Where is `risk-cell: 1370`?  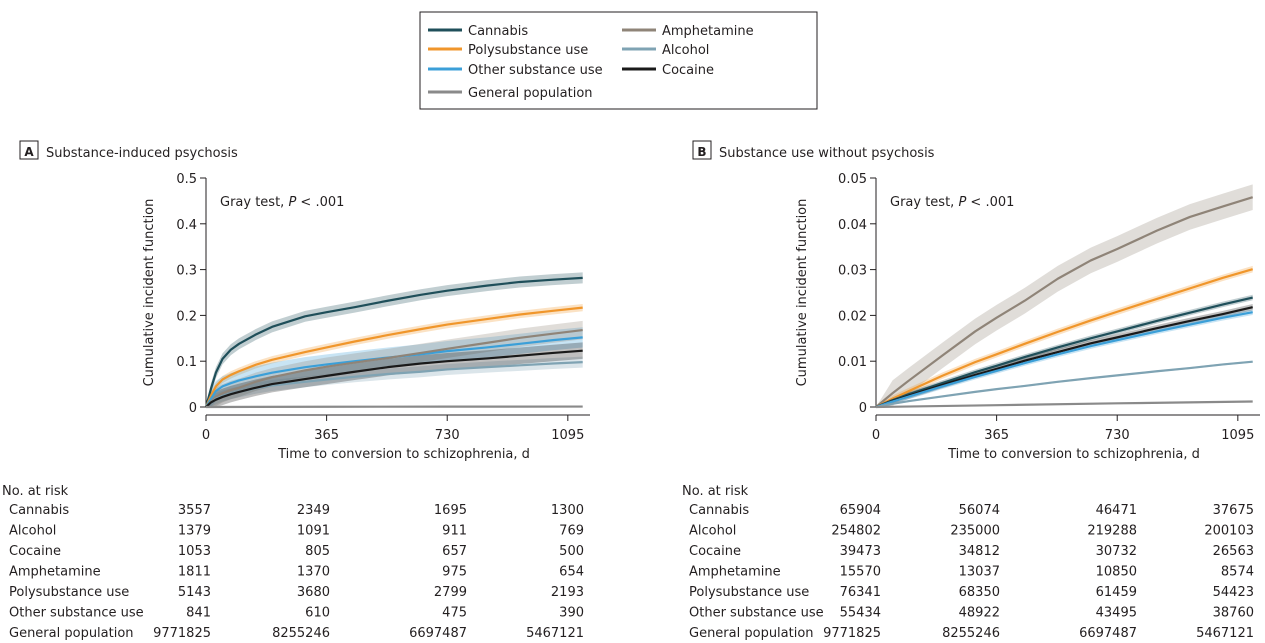 risk-cell: 1370 is located at coordinates (313, 572).